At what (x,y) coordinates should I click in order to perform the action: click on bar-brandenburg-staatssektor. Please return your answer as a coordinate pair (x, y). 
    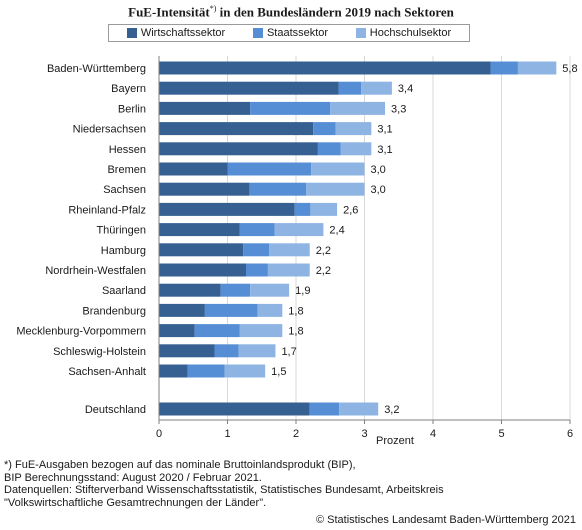
    Looking at the image, I should click on (231, 310).